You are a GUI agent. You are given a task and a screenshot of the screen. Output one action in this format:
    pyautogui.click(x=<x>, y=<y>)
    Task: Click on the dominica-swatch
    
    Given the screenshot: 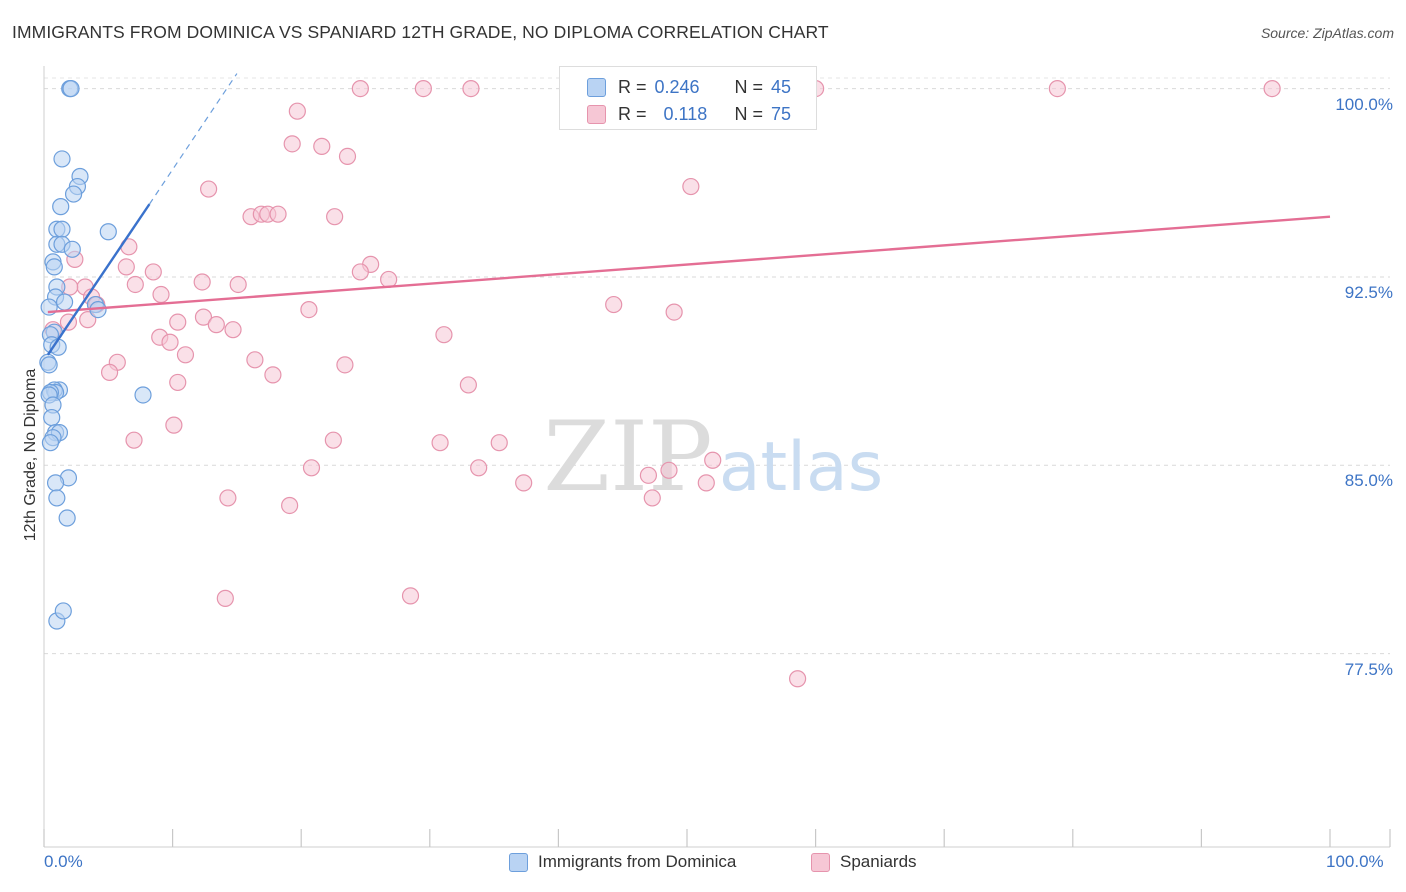 What is the action you would take?
    pyautogui.click(x=596, y=87)
    